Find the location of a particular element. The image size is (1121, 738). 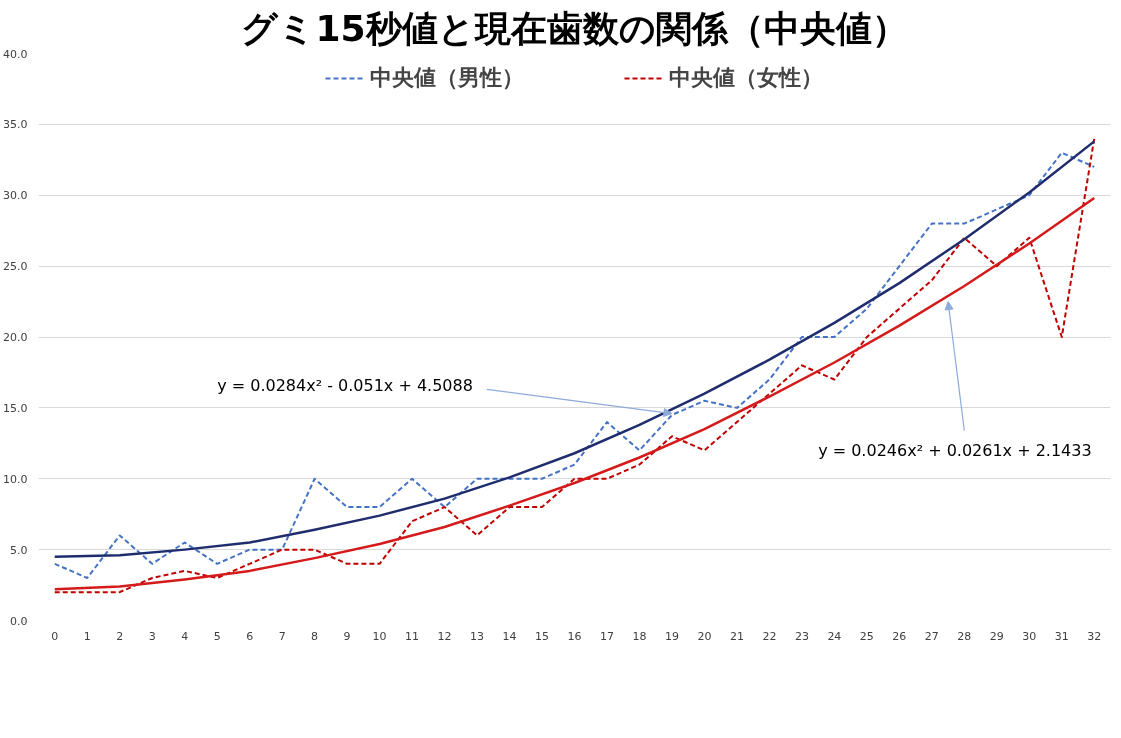

x-tick-label: 5 is located at coordinates (217, 636).